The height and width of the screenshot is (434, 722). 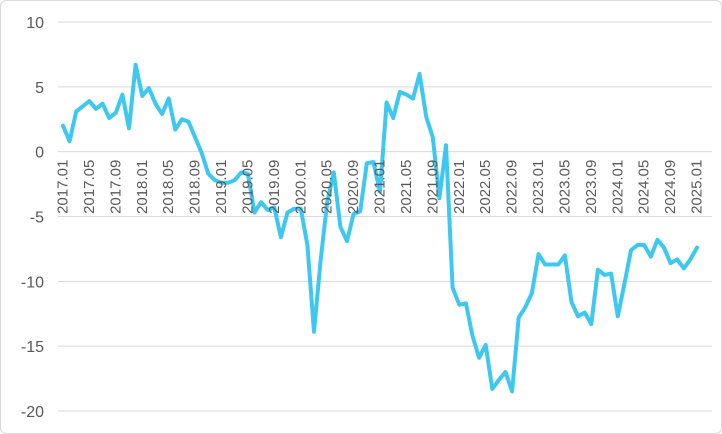 What do you see at coordinates (221, 187) in the screenshot?
I see `x-tick-label: 2019.01` at bounding box center [221, 187].